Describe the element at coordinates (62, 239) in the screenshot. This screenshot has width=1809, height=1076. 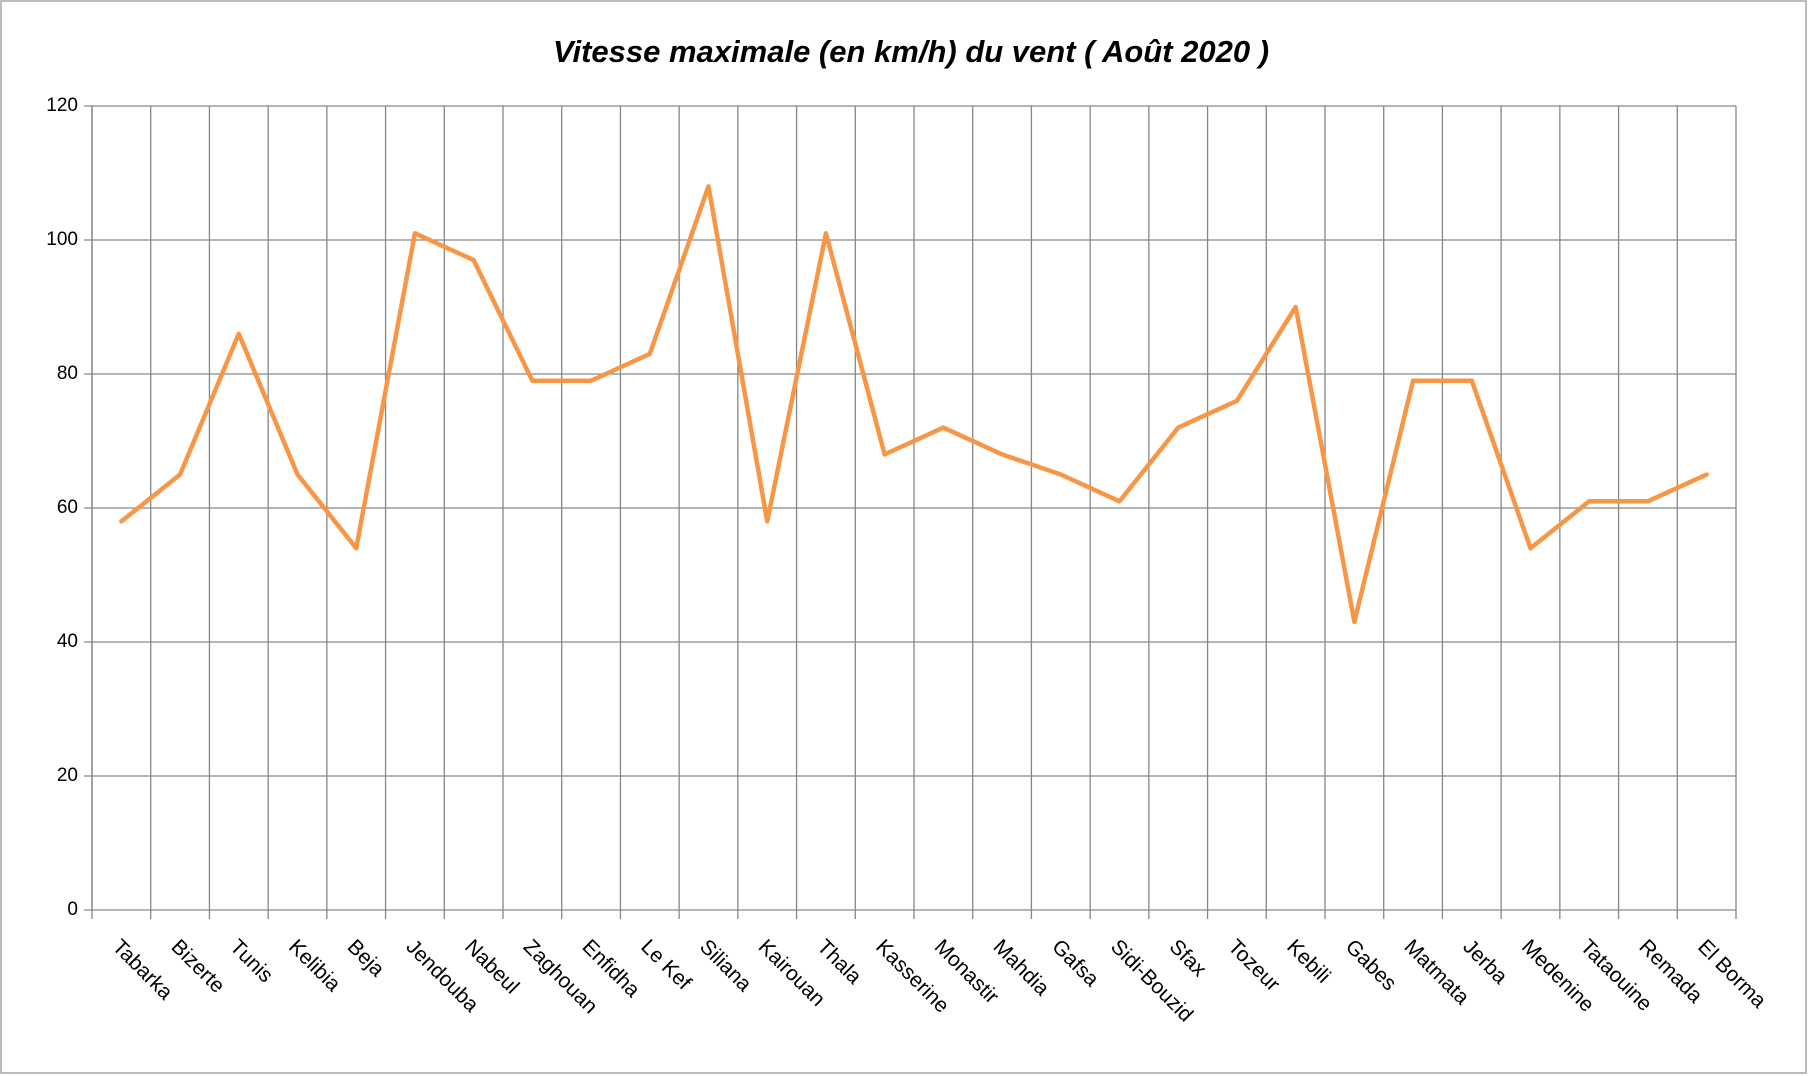
I see `y-tick-label: 100` at that location.